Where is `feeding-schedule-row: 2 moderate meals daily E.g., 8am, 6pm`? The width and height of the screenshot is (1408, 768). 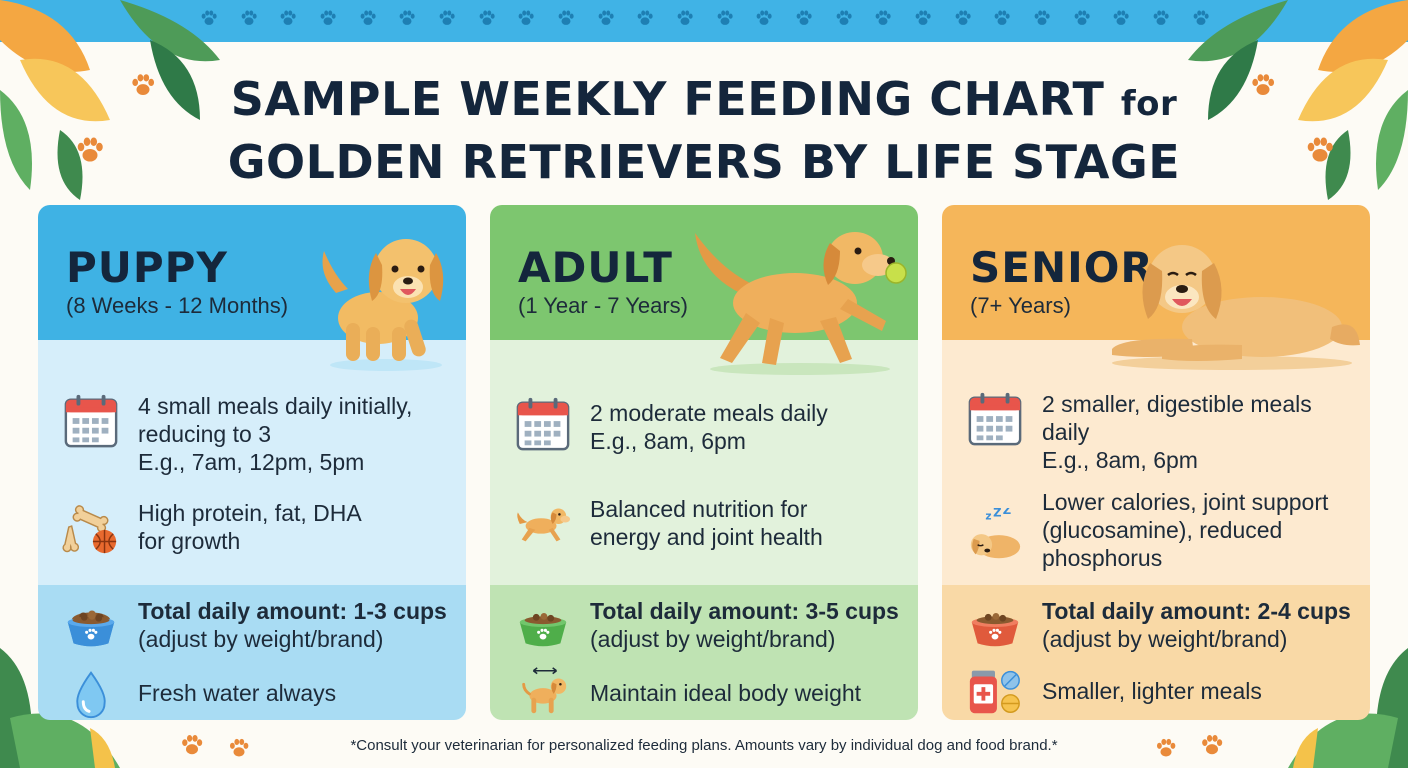 feeding-schedule-row: 2 moderate meals daily E.g., 8am, 6pm is located at coordinates (671, 425).